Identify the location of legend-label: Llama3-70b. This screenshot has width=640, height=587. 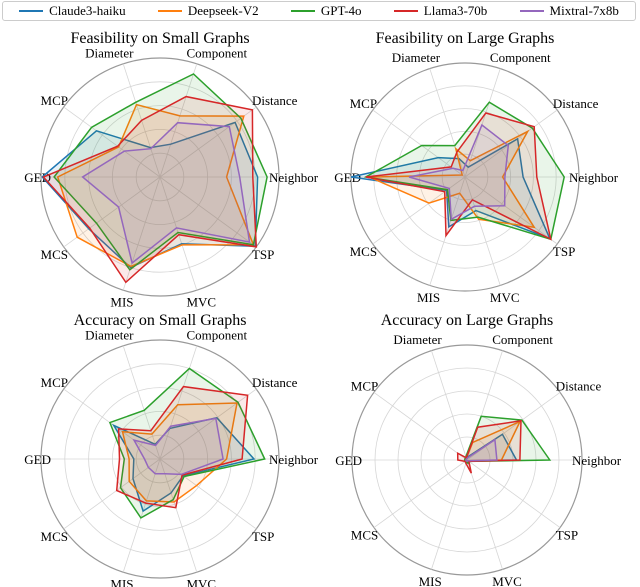
(455, 10).